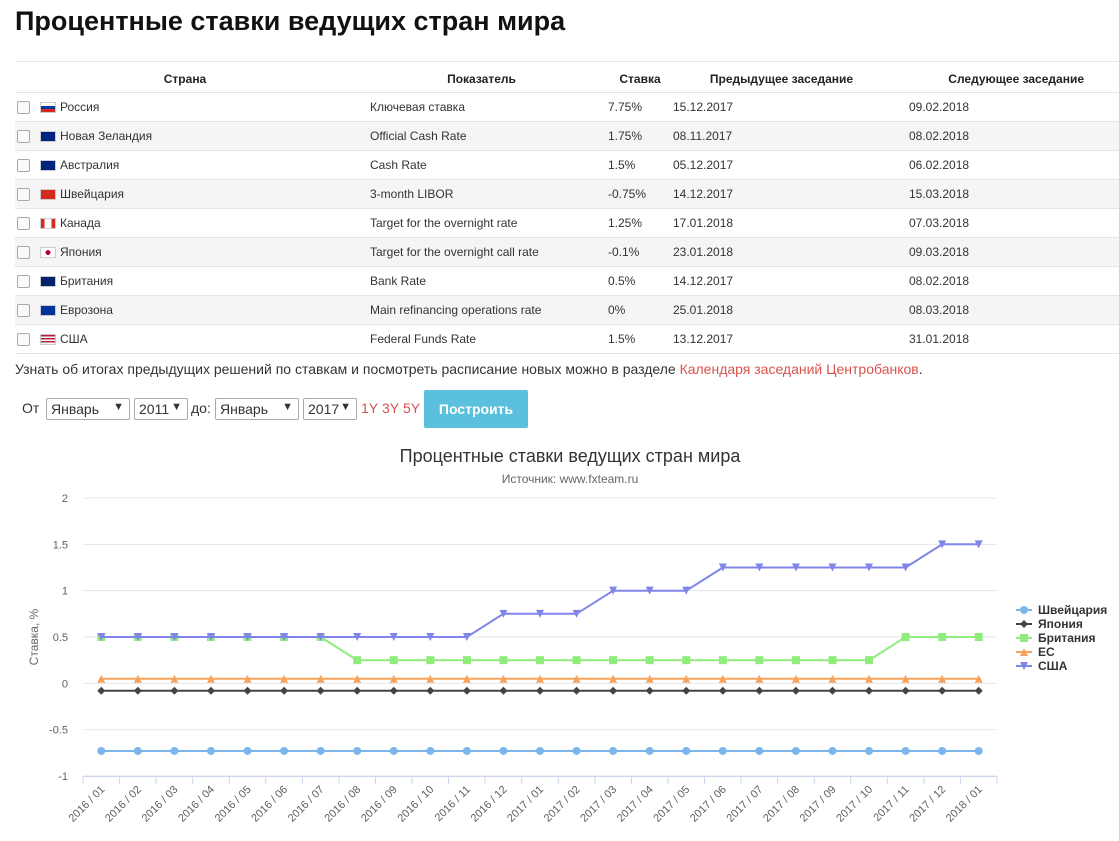  What do you see at coordinates (640, 281) in the screenshot?
I see `rate-cell: 0.5%` at bounding box center [640, 281].